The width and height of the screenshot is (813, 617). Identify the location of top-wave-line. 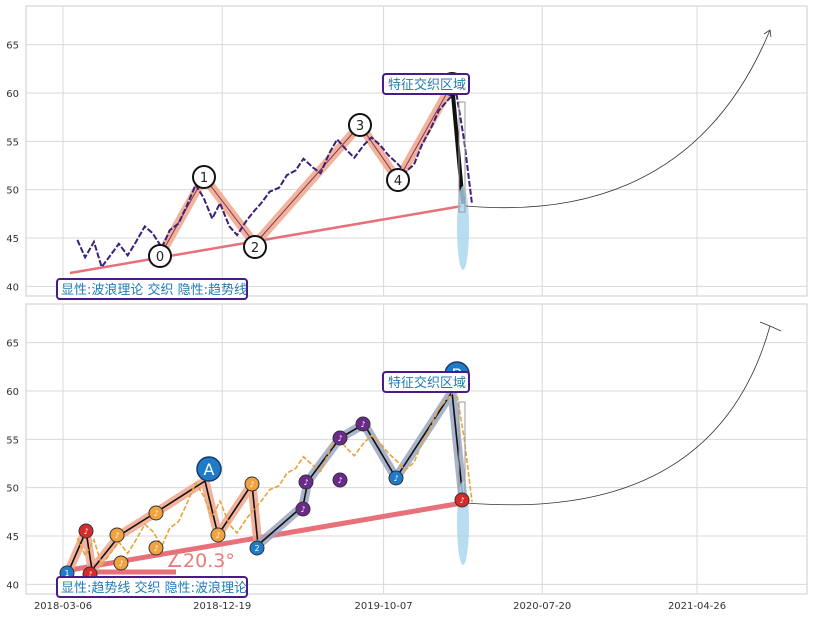
(306, 170).